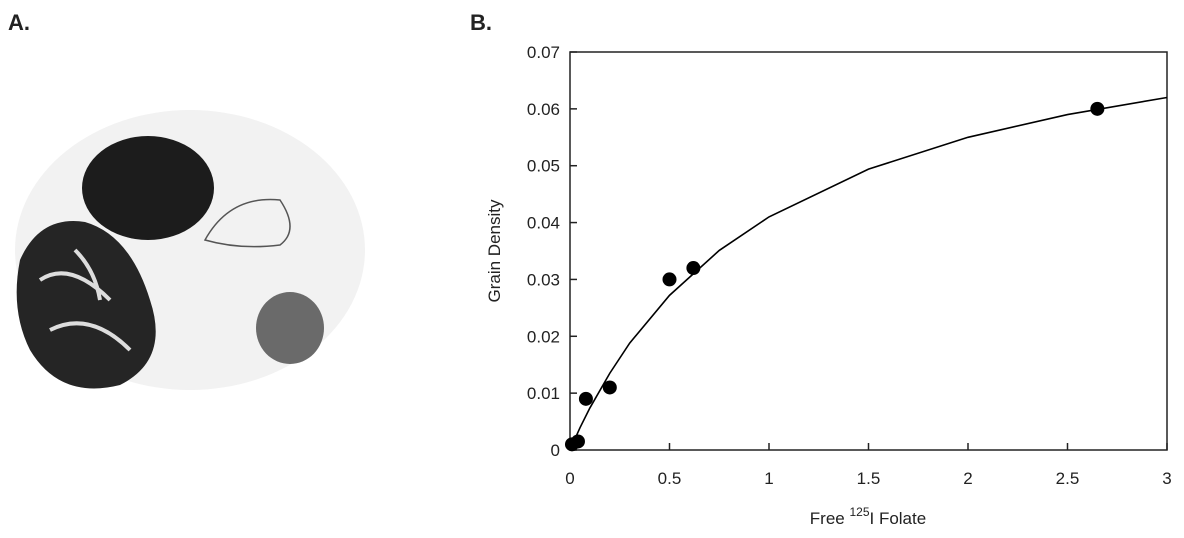 The image size is (1184, 538). I want to click on panel-a-label: A., so click(19, 22).